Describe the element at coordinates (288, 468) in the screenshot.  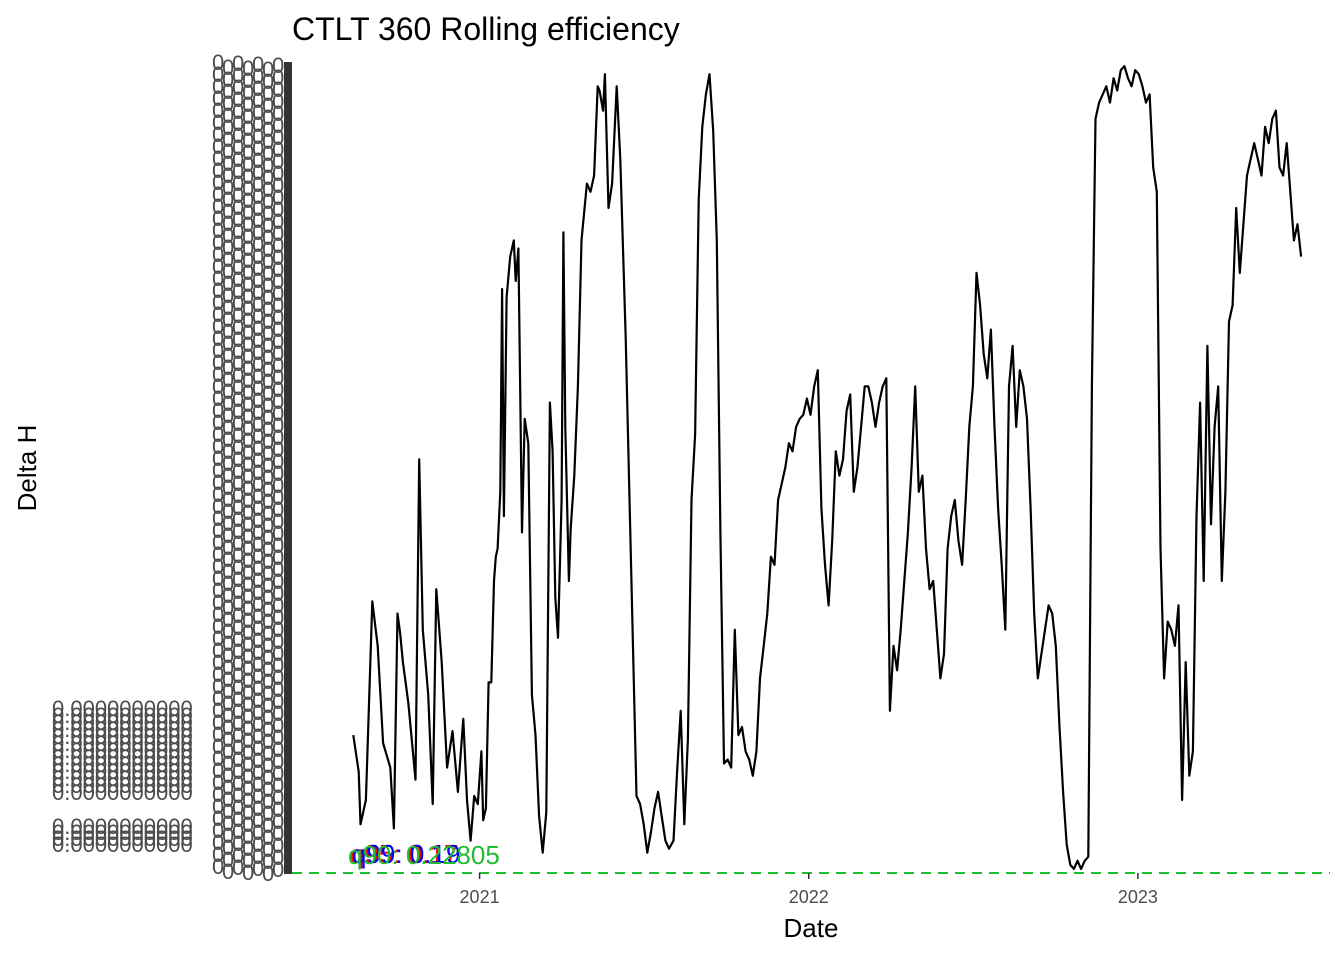
I see `y-axis-bar` at that location.